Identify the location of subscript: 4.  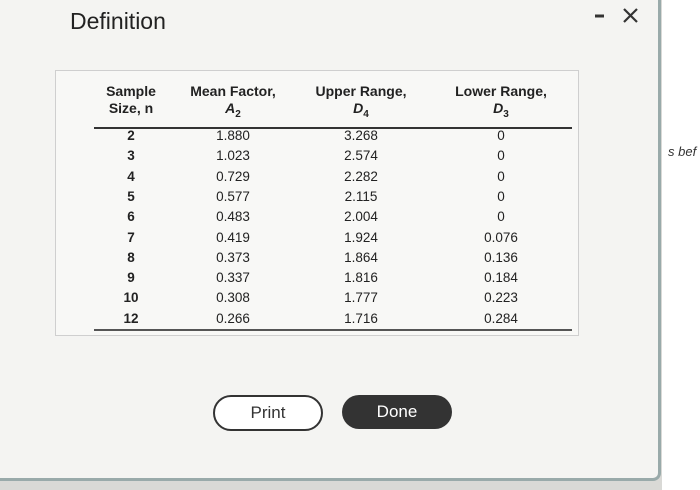
(366, 114).